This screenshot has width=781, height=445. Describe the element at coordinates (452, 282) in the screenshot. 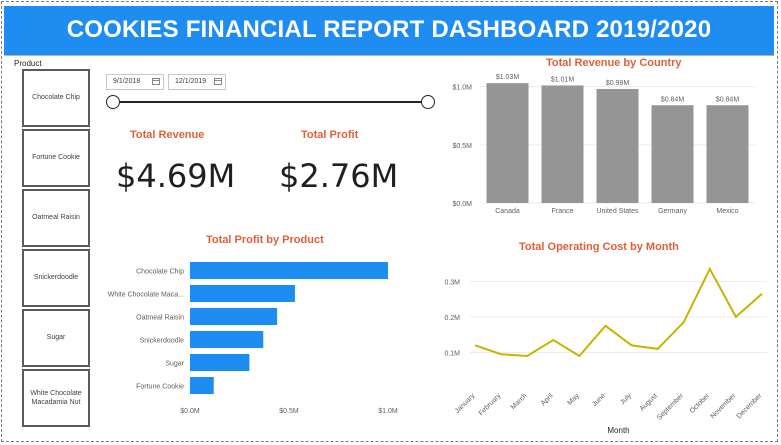

I see `y-tick-label: 0.3M` at that location.